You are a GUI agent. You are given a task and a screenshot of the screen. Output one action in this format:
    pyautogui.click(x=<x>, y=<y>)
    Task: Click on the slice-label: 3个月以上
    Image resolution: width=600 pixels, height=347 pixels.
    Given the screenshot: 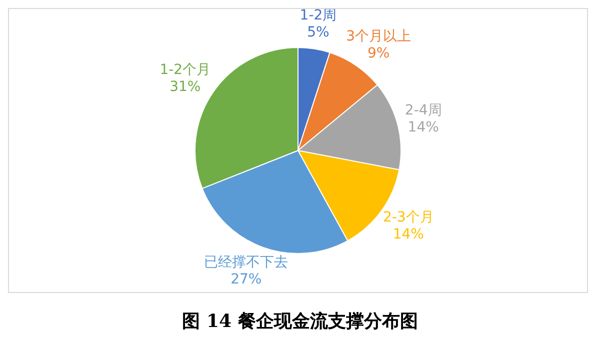 What is the action you would take?
    pyautogui.click(x=379, y=36)
    